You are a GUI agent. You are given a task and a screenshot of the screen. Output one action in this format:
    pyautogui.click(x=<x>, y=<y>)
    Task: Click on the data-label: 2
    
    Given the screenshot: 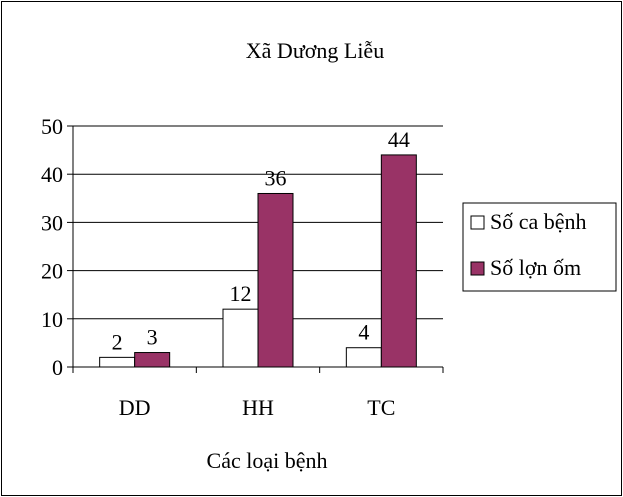 What is the action you would take?
    pyautogui.click(x=117, y=341)
    